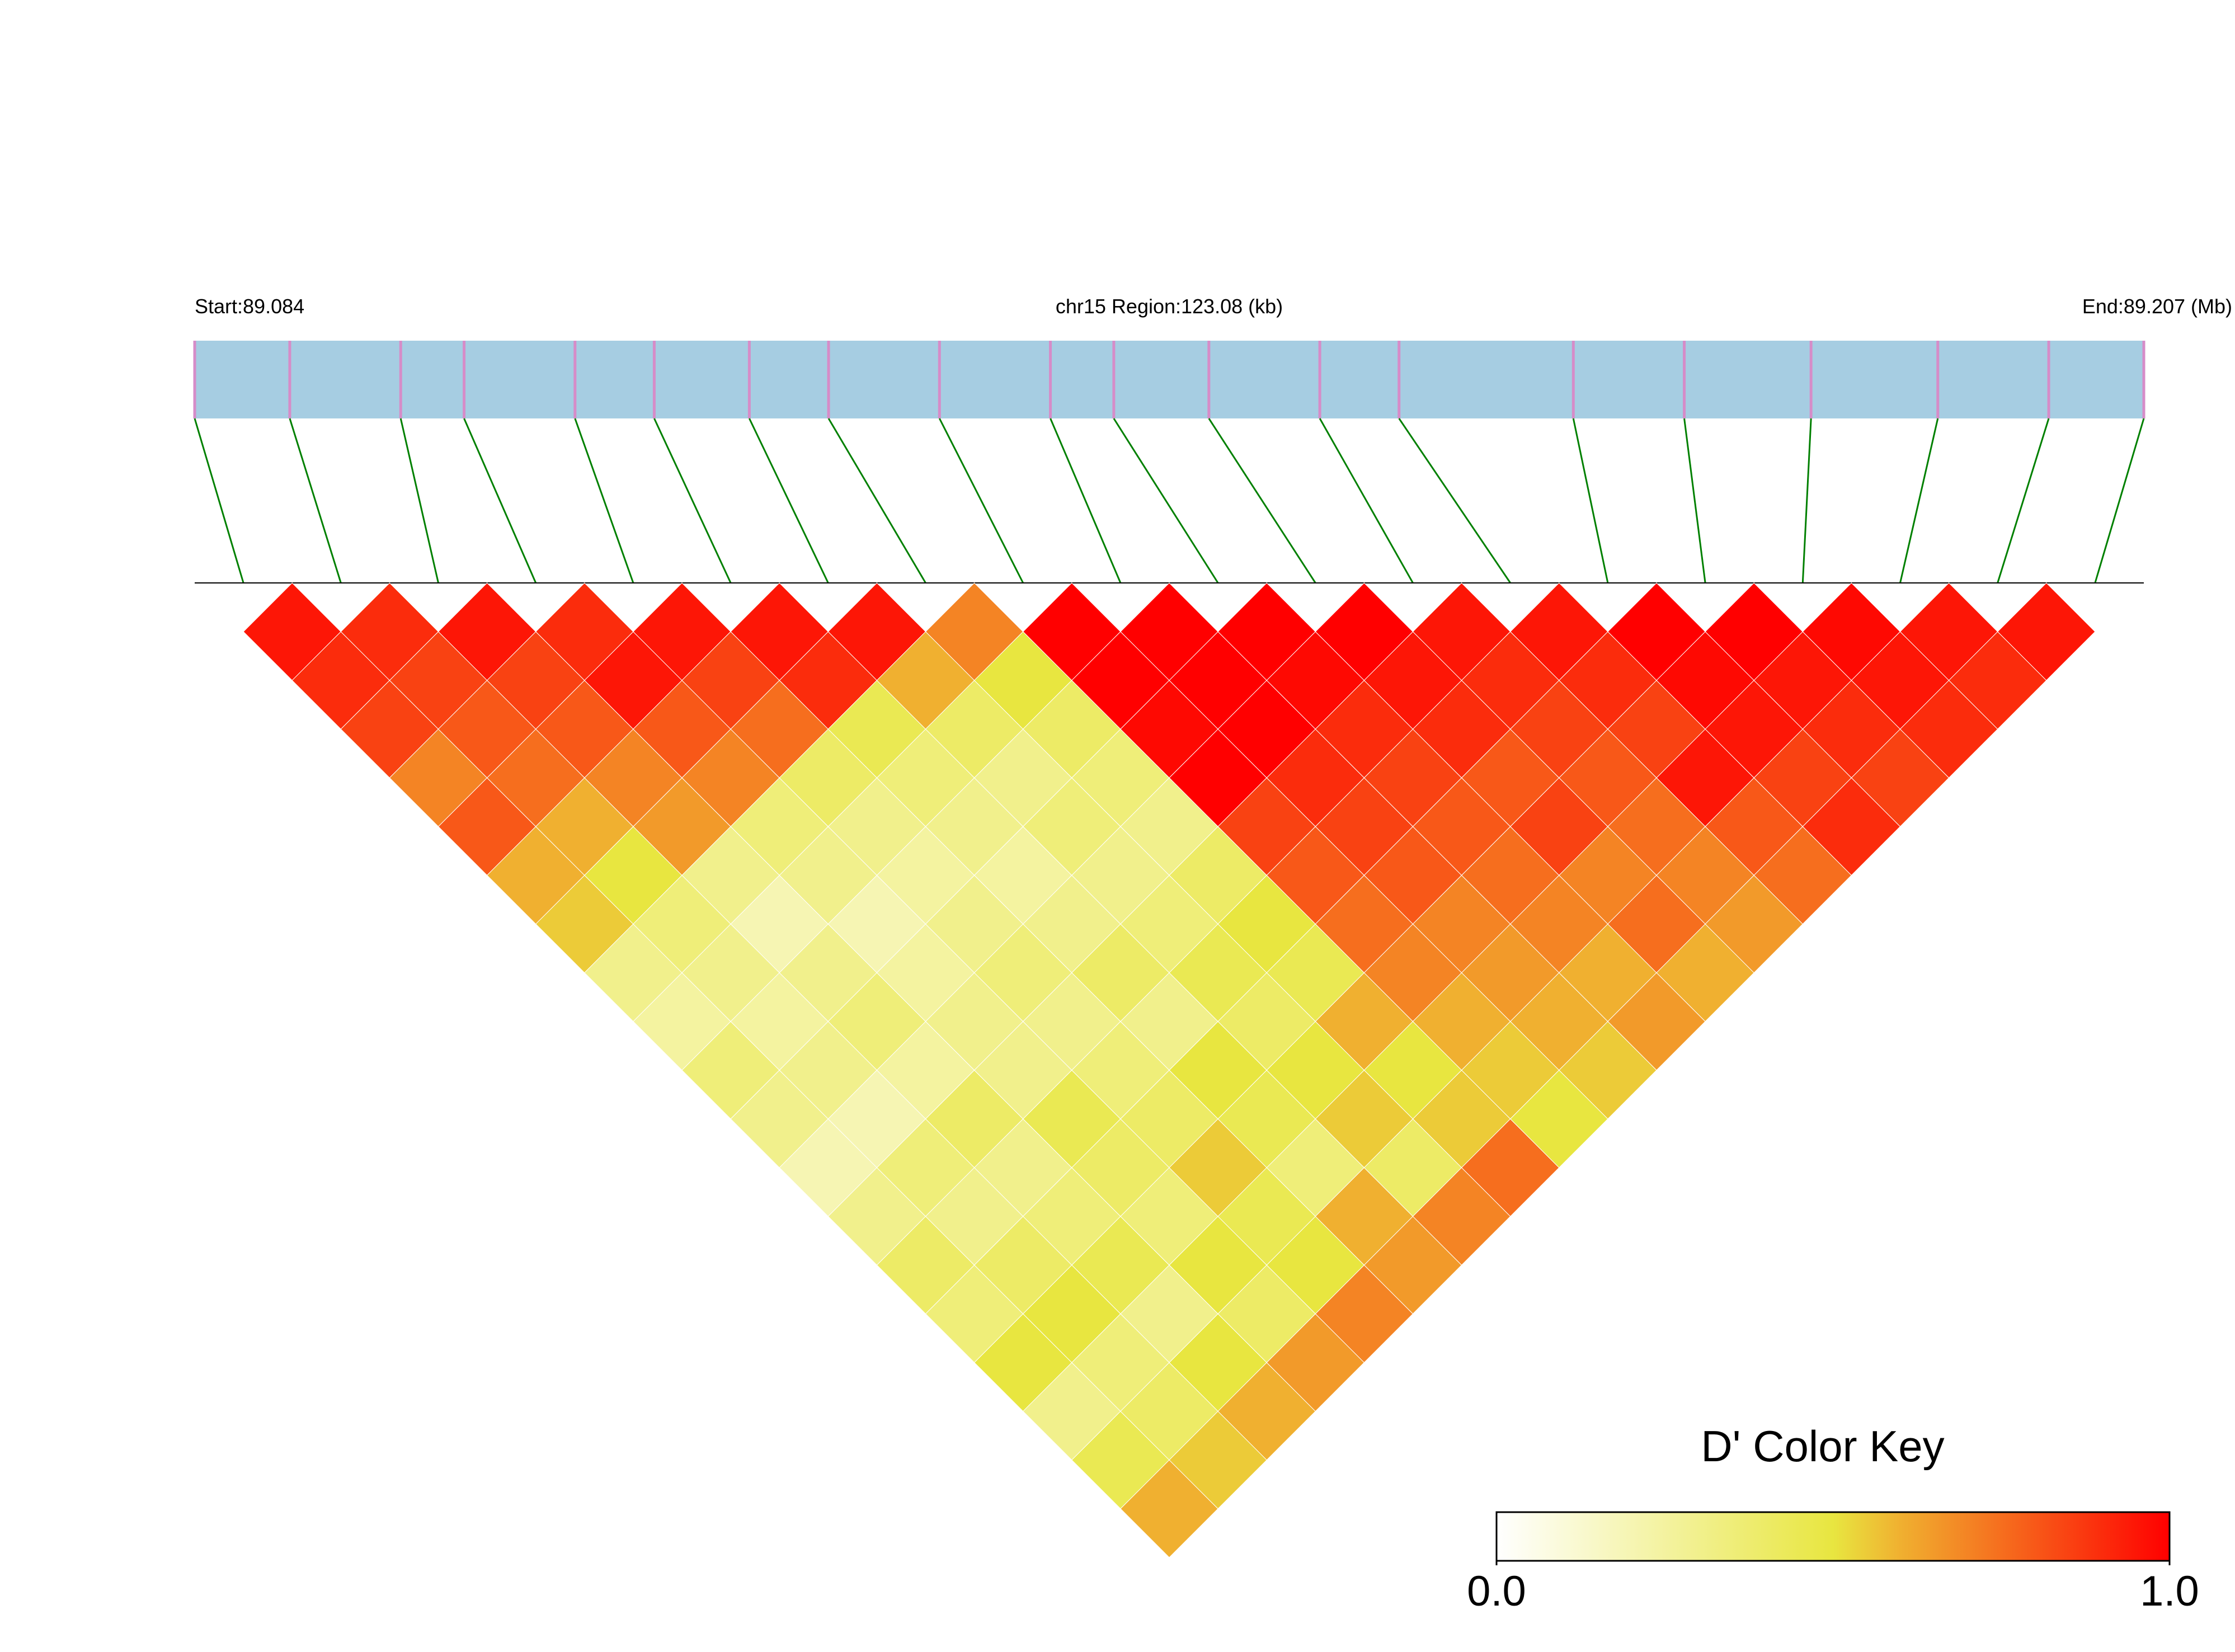 The height and width of the screenshot is (1652, 2235). Describe the element at coordinates (2157, 306) in the screenshot. I see `end-label: End:89.207 (Mb)` at that location.